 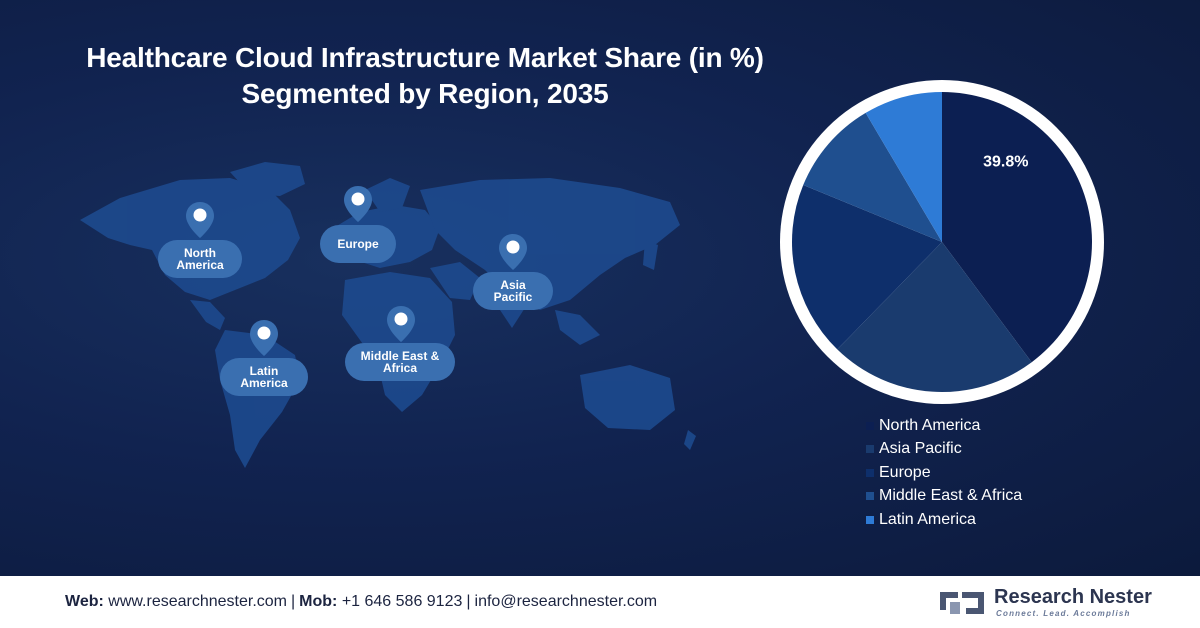 What do you see at coordinates (1073, 597) in the screenshot?
I see `logo-name: Research Nester` at bounding box center [1073, 597].